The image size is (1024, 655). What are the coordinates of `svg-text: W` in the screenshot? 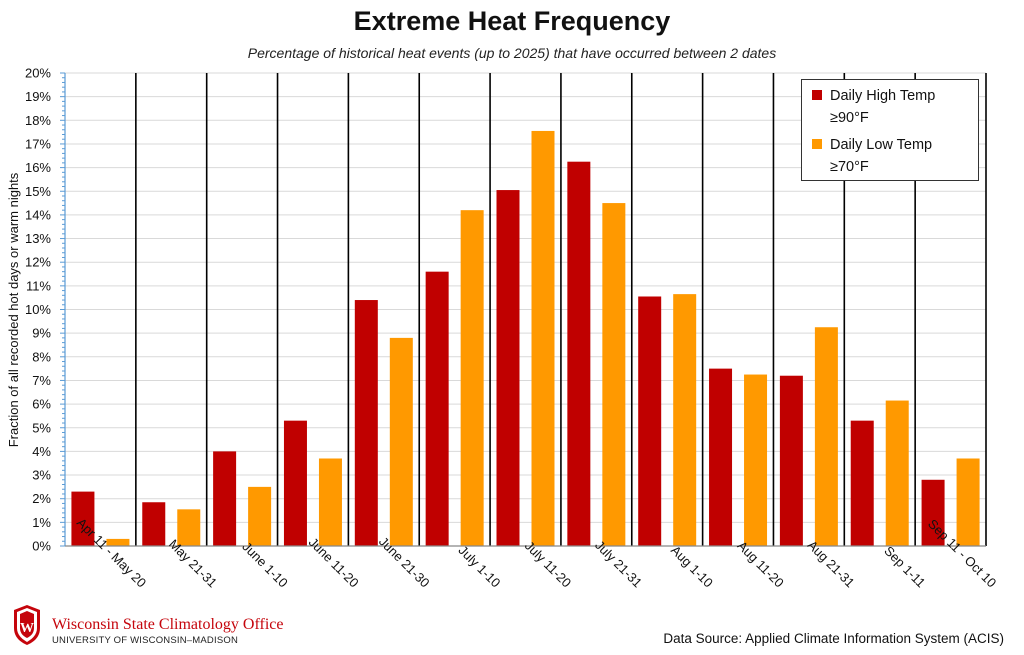 It's located at (27, 628).